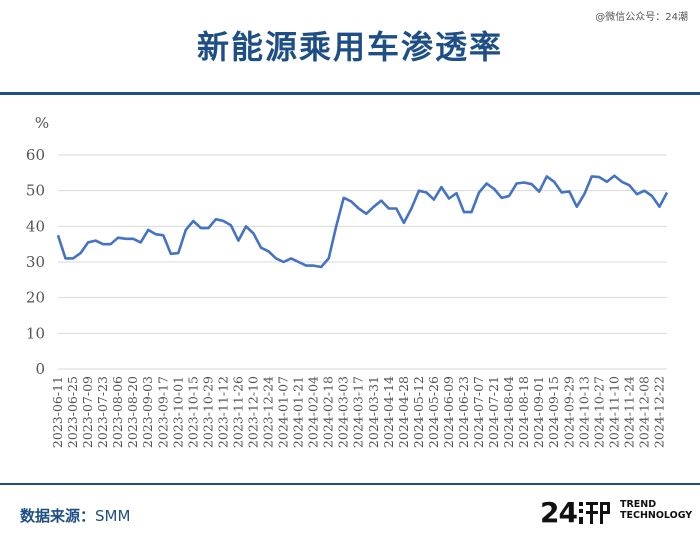  What do you see at coordinates (628, 412) in the screenshot?
I see `x-tick-label: 2024-11-24` at bounding box center [628, 412].